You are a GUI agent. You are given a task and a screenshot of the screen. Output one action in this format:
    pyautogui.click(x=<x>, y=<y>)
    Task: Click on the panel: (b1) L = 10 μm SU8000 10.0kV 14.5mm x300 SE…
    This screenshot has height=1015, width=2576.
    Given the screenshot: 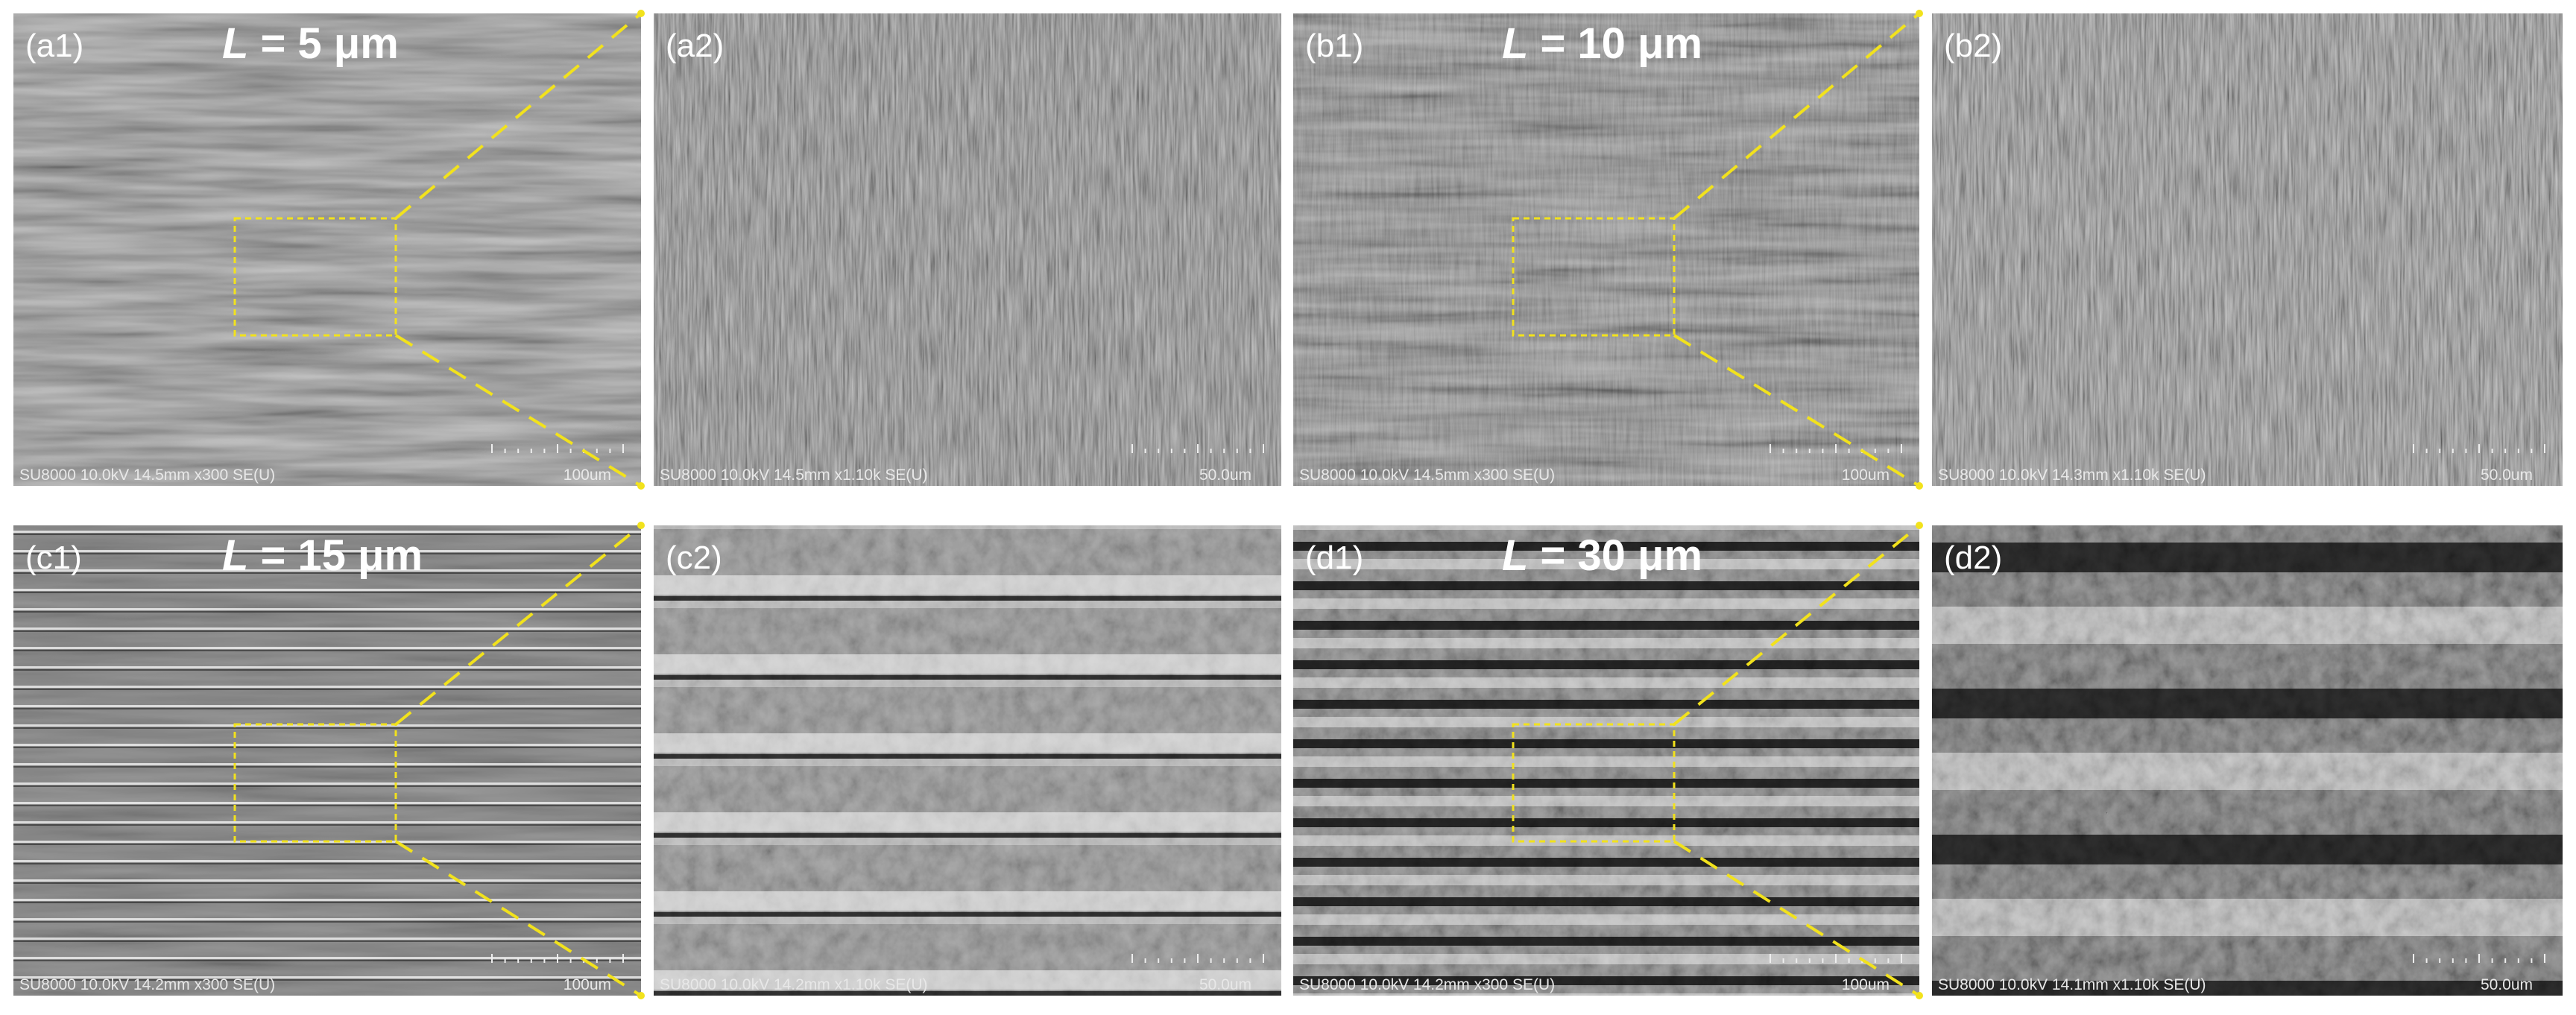 What is the action you would take?
    pyautogui.click(x=1606, y=250)
    